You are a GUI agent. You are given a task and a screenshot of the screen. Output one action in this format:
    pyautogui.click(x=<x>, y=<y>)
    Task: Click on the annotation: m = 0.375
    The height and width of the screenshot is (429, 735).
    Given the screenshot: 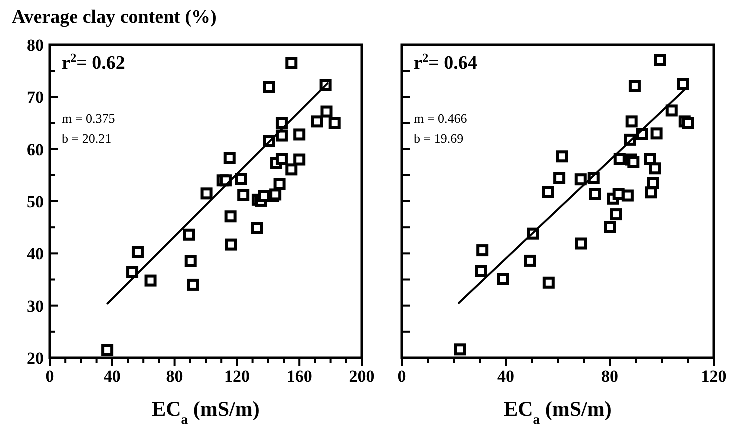 What is the action you would take?
    pyautogui.click(x=89, y=118)
    